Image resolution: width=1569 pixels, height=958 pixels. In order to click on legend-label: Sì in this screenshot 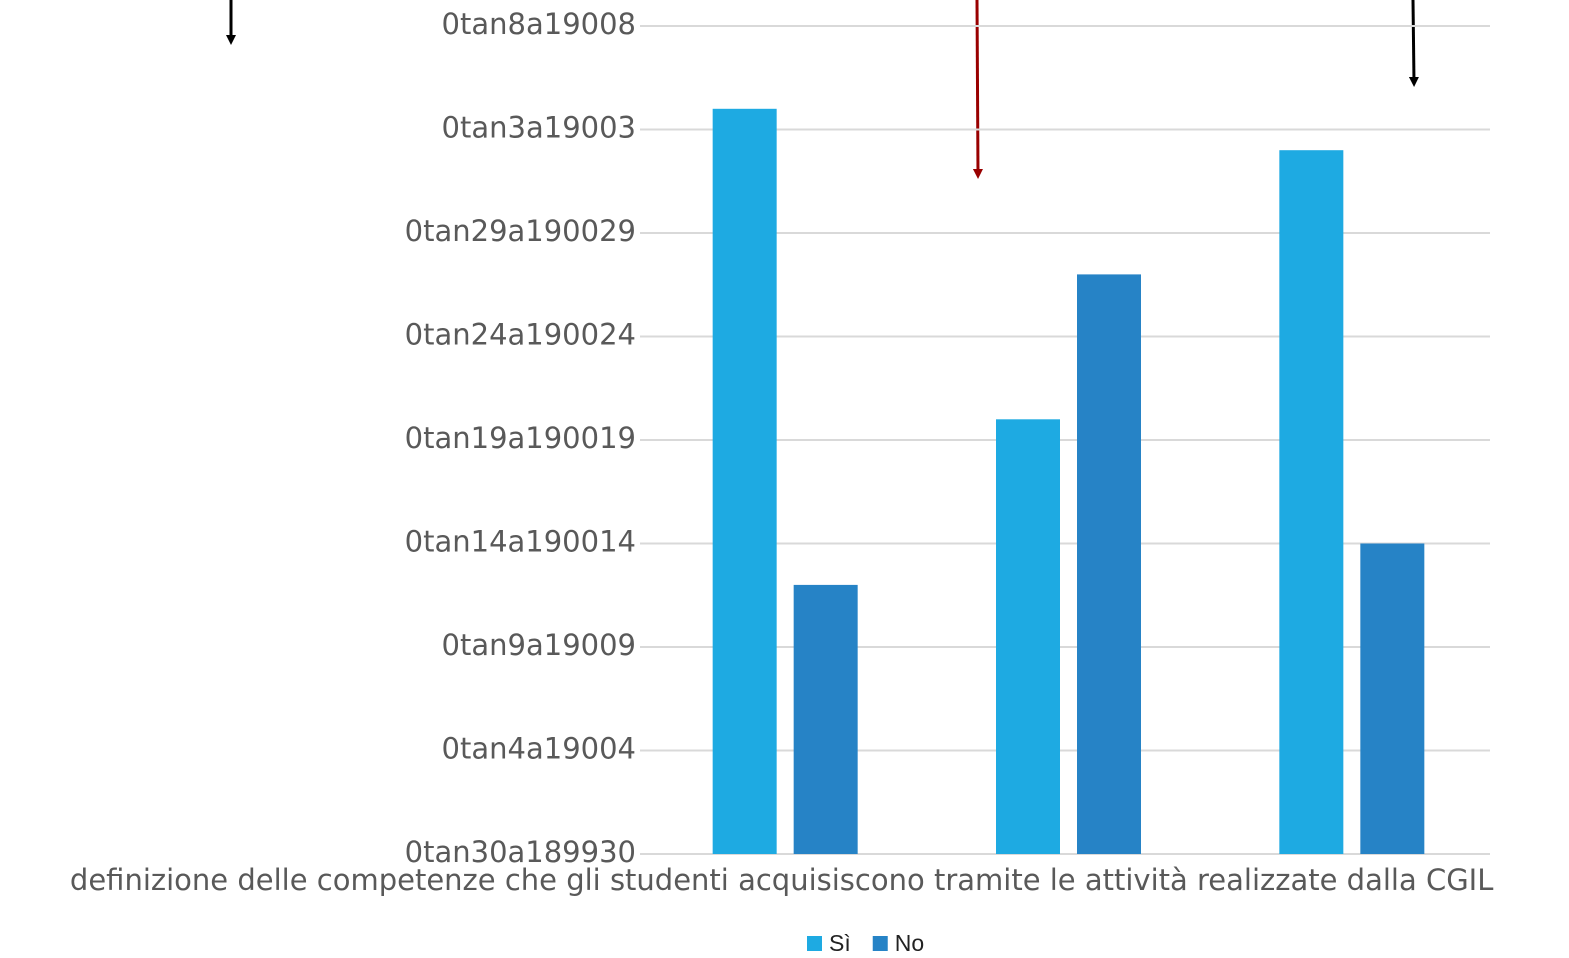, I will do `click(840, 943)`.